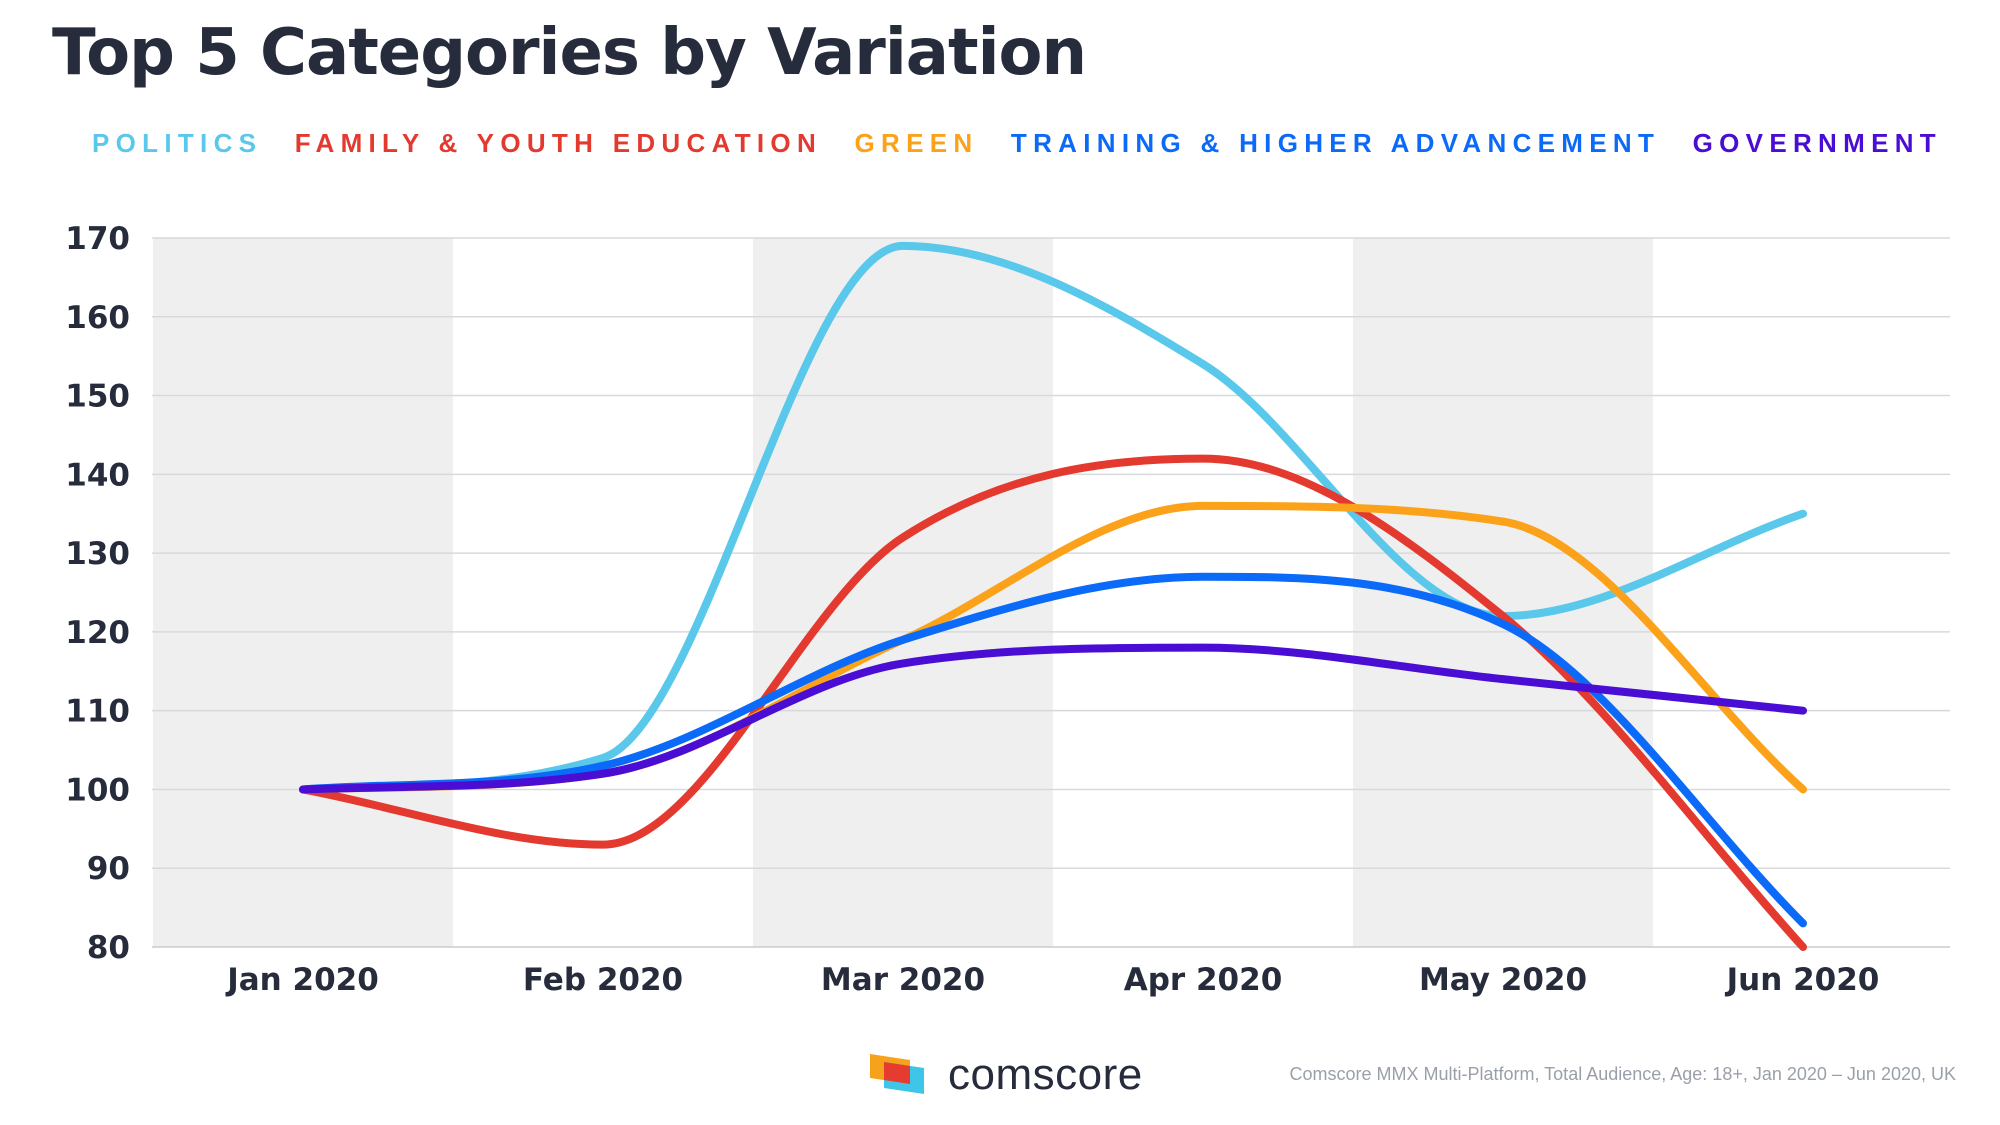 Image resolution: width=2000 pixels, height=1125 pixels. Describe the element at coordinates (569, 53) in the screenshot. I see `chart-title: Top 5 Categories by Variation` at that location.